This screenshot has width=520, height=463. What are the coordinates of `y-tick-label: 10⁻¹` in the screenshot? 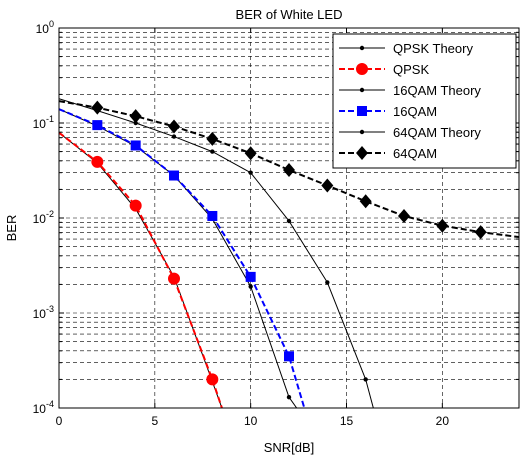 It's located at (43, 122).